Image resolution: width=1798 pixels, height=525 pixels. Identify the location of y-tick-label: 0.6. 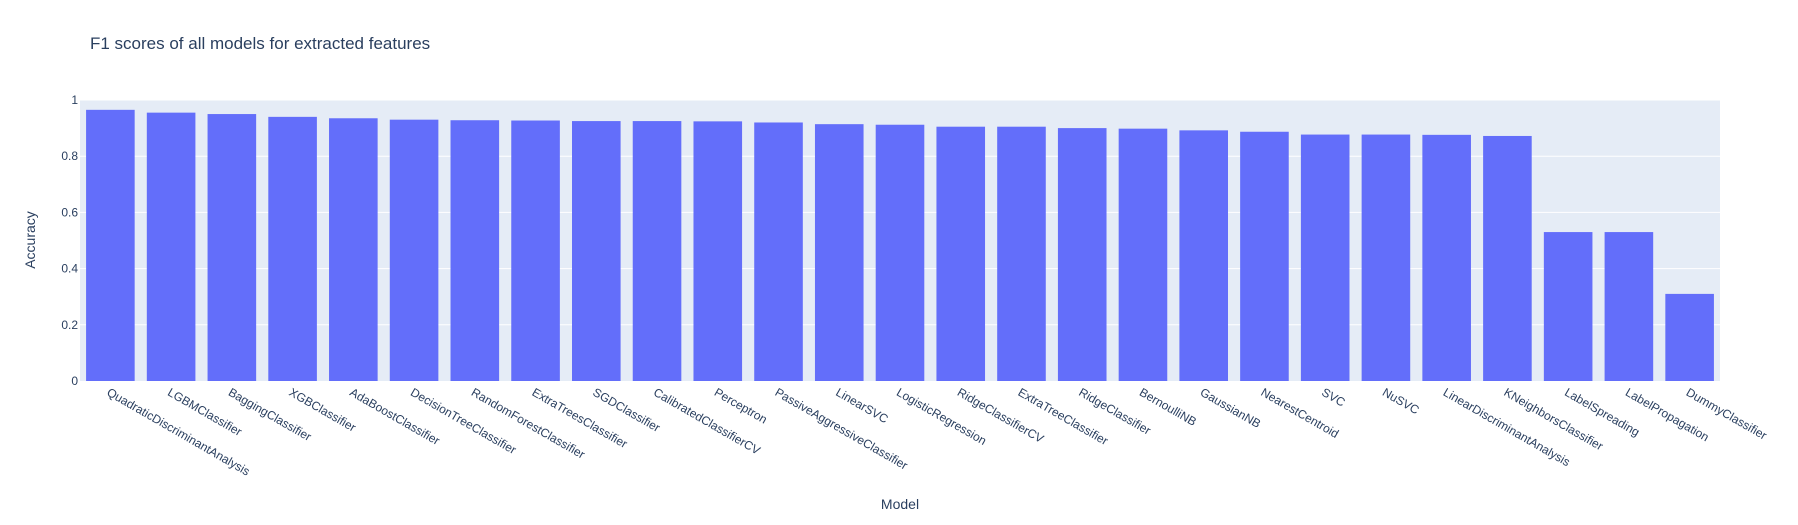
(69, 212).